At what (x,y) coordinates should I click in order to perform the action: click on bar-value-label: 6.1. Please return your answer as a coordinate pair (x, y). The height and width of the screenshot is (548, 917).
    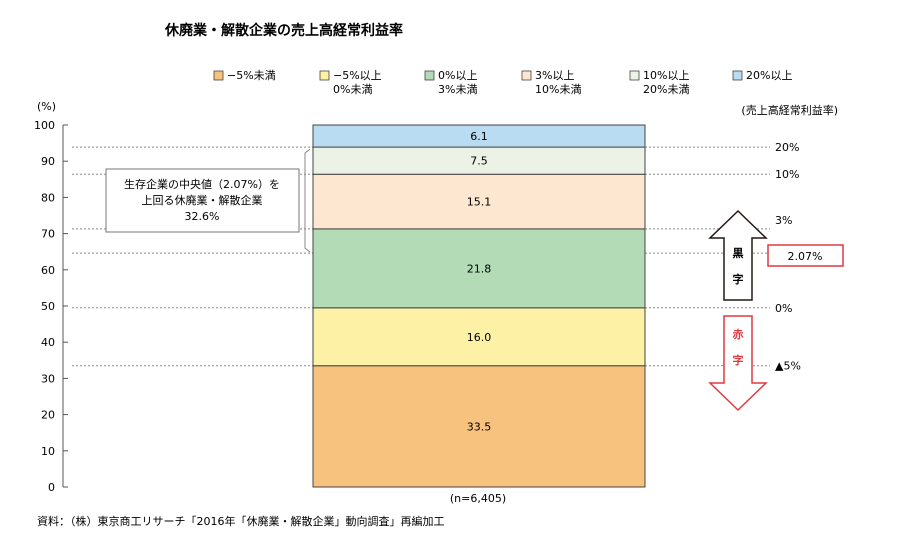
    Looking at the image, I should click on (479, 136).